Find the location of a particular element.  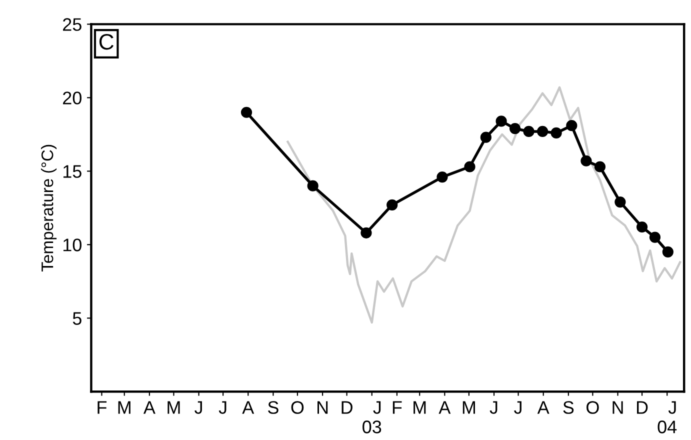

y-tick-label: 15 is located at coordinates (72, 171).